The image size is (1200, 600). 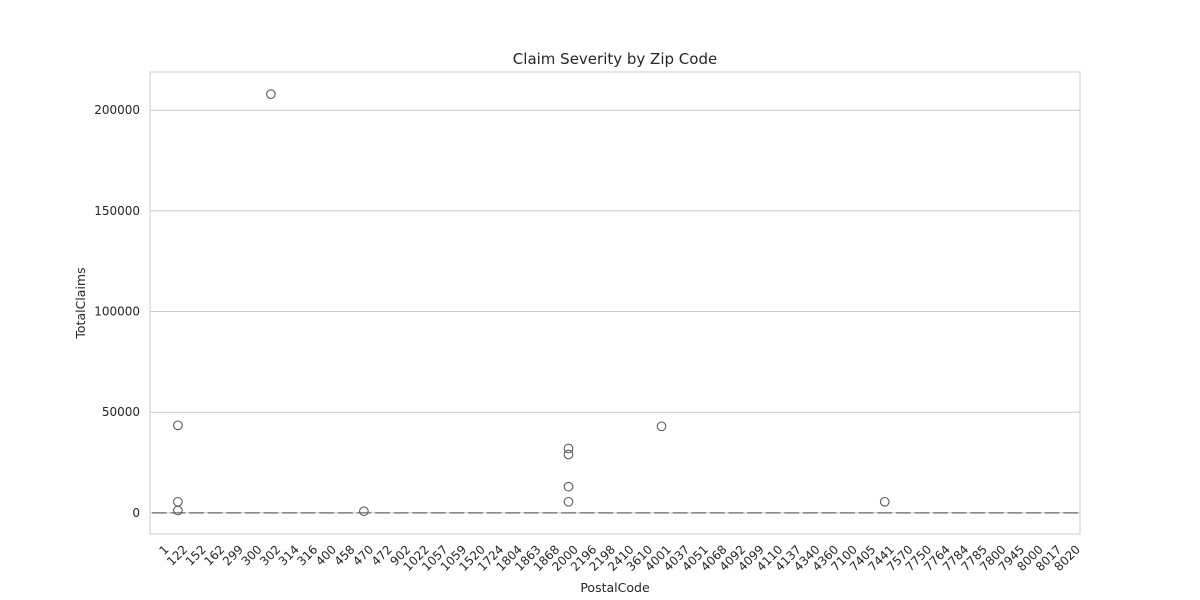 What do you see at coordinates (121, 412) in the screenshot?
I see `y-tick-label: 50000` at bounding box center [121, 412].